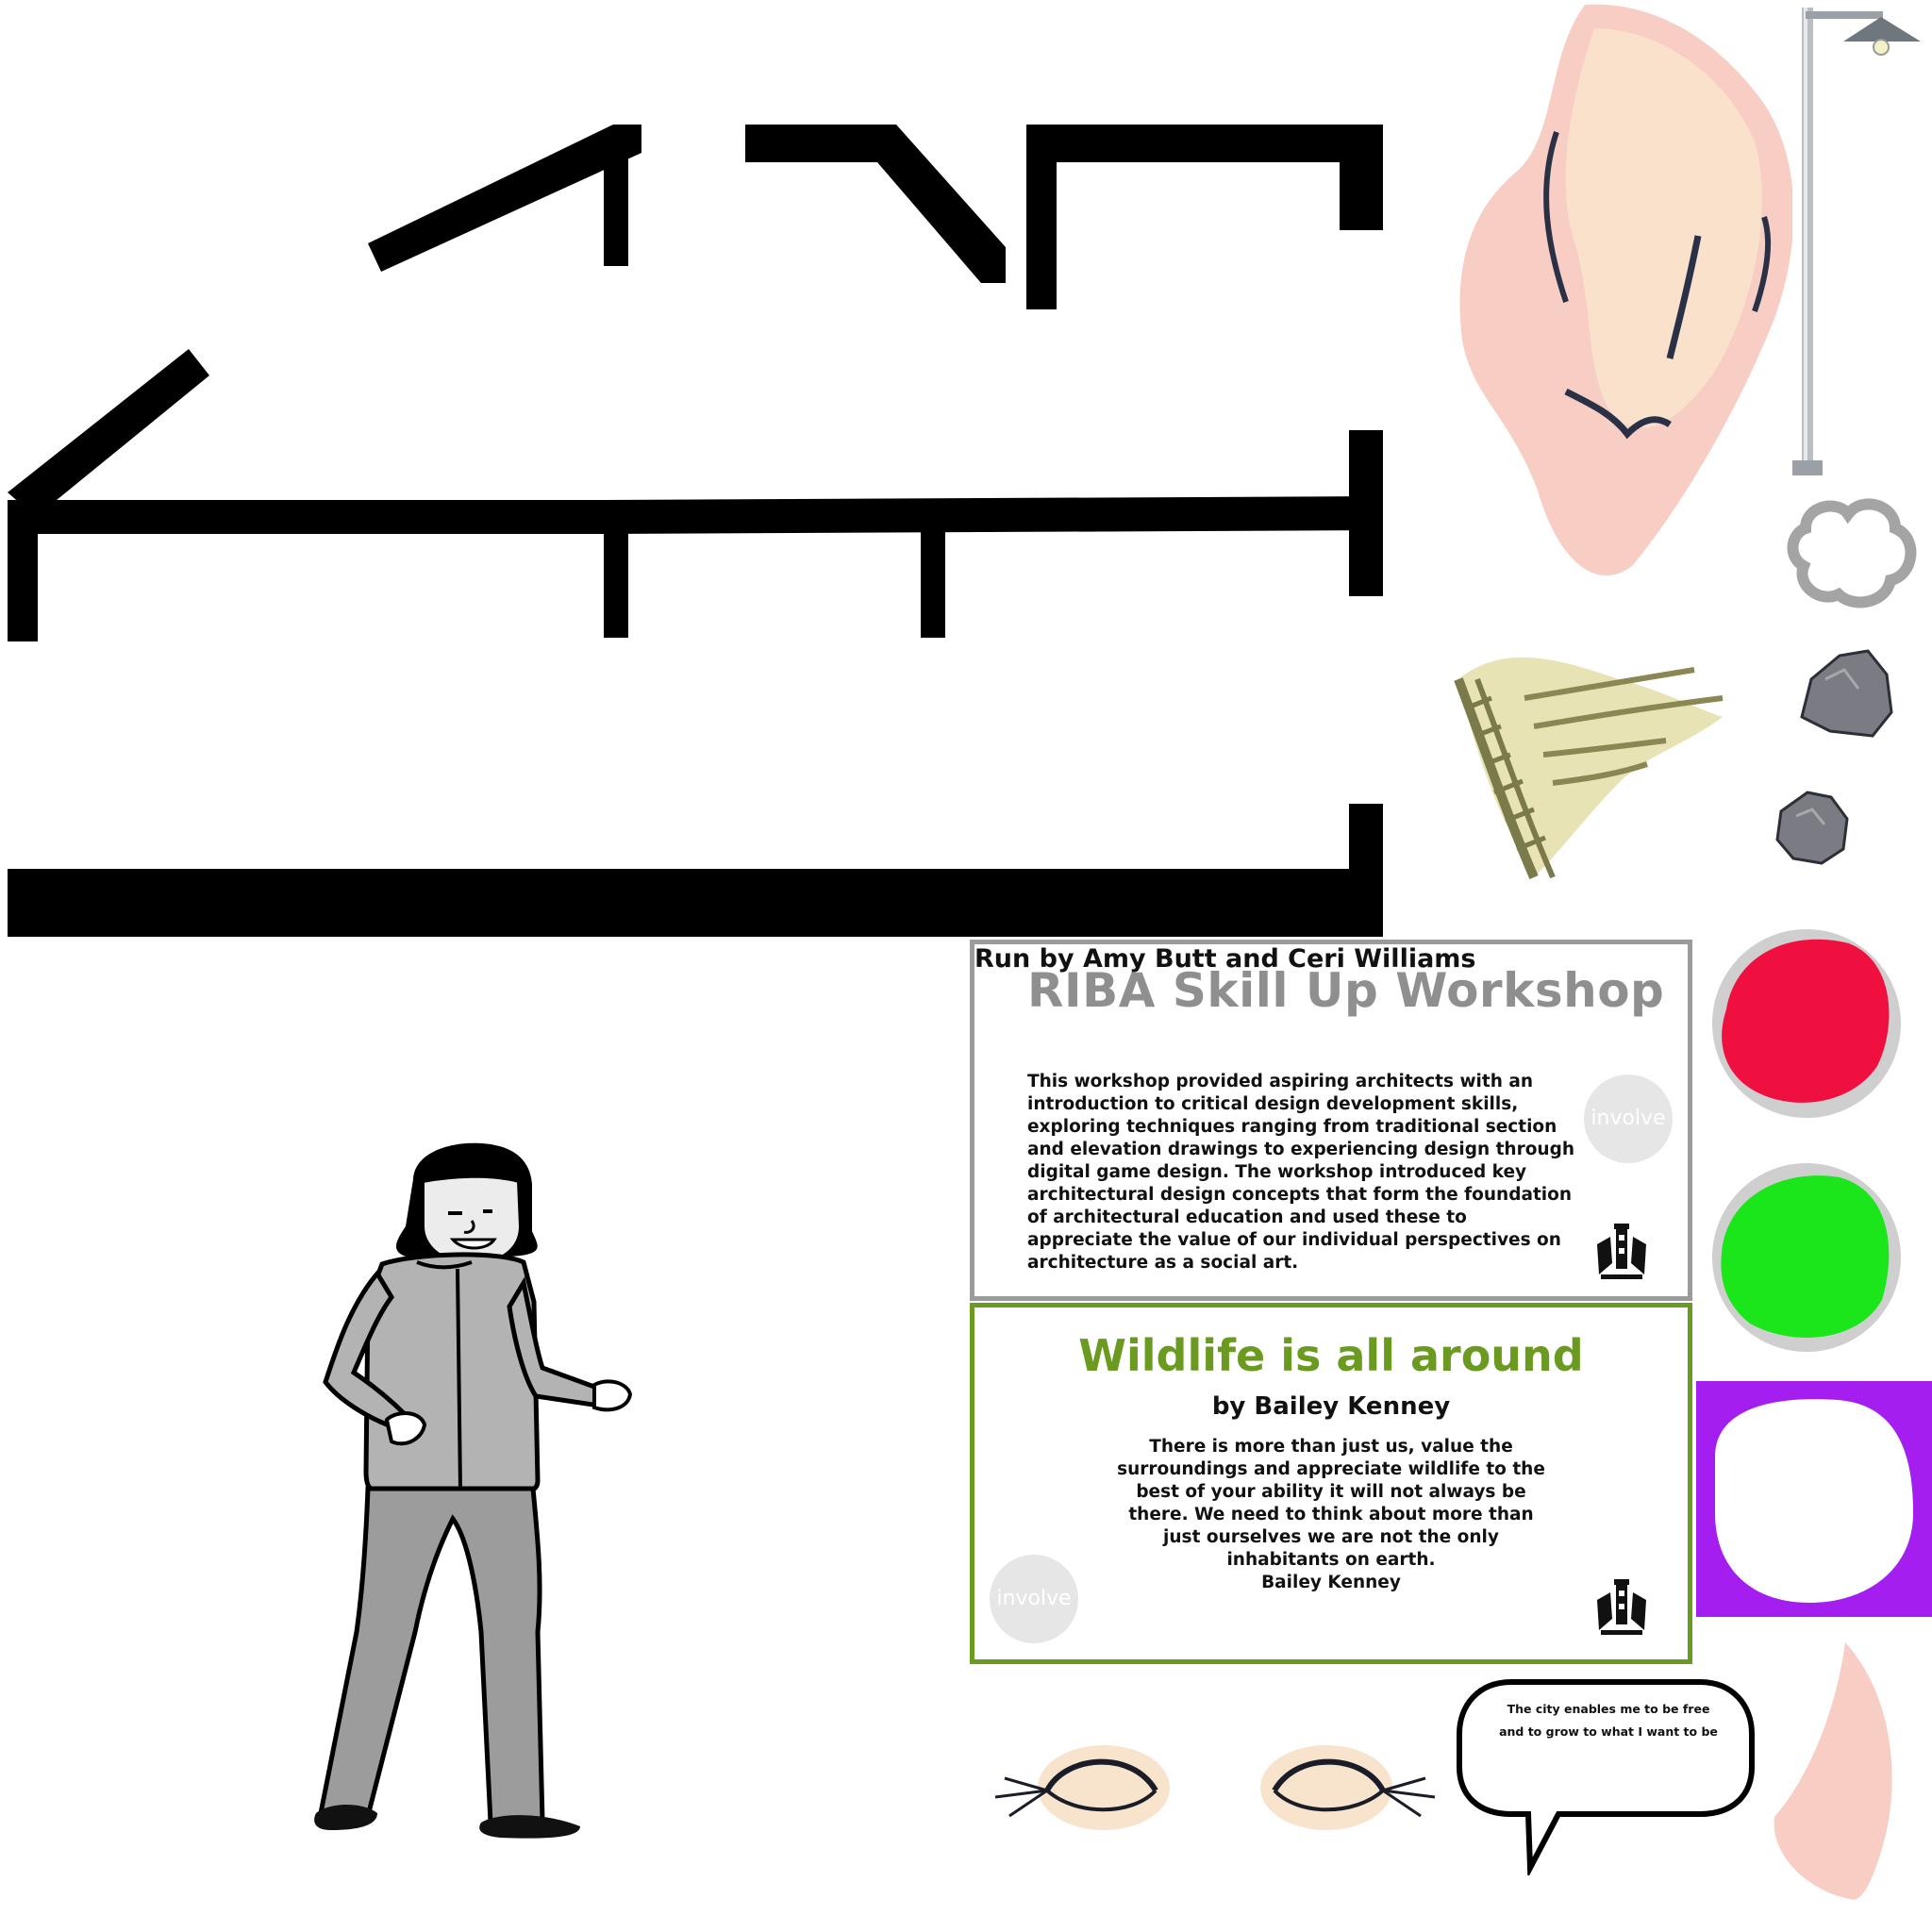 Image resolution: width=1932 pixels, height=1932 pixels. What do you see at coordinates (1812, 828) in the screenshot?
I see `rock-icon-small` at bounding box center [1812, 828].